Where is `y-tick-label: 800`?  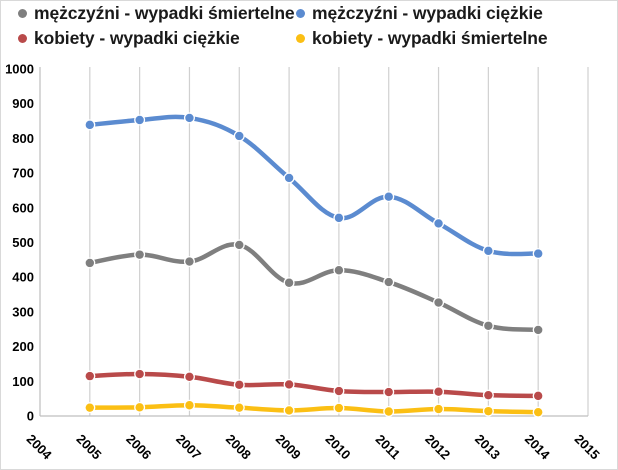 y-tick-label: 800 is located at coordinates (23, 138).